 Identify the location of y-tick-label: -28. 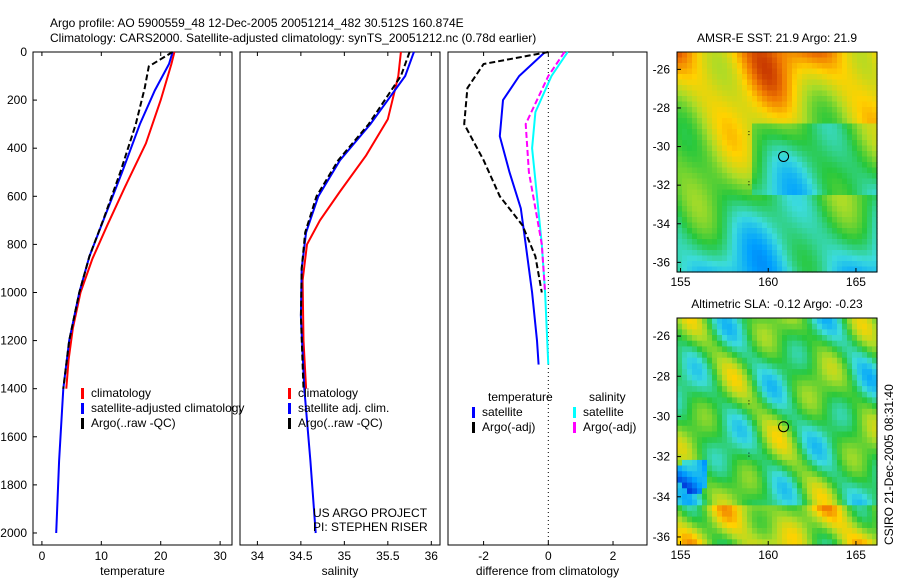
(662, 376).